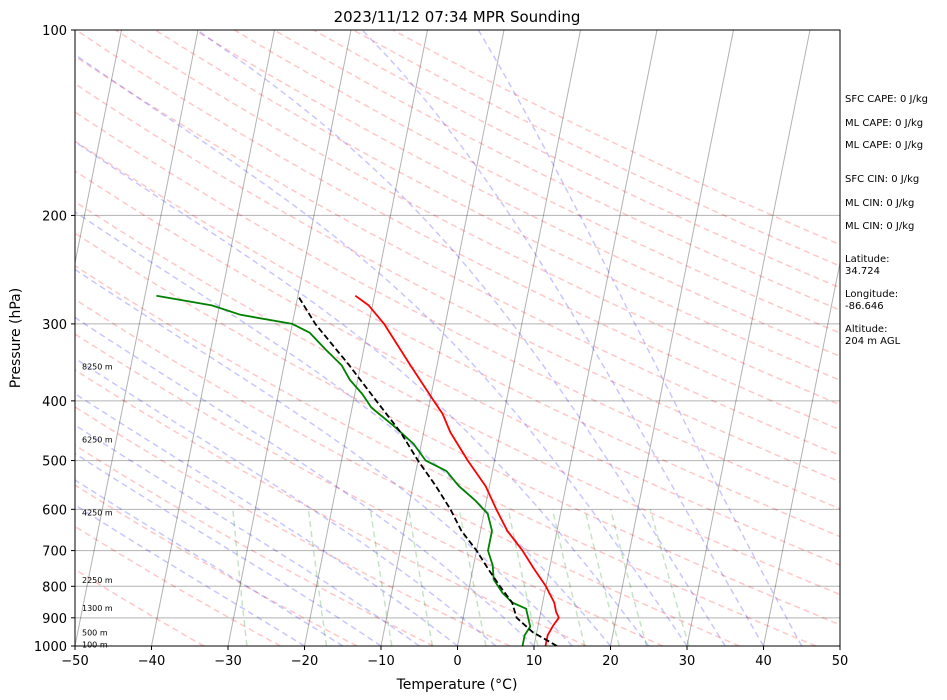 Image resolution: width=947 pixels, height=700 pixels. I want to click on x-tick-label: 0, so click(457, 661).